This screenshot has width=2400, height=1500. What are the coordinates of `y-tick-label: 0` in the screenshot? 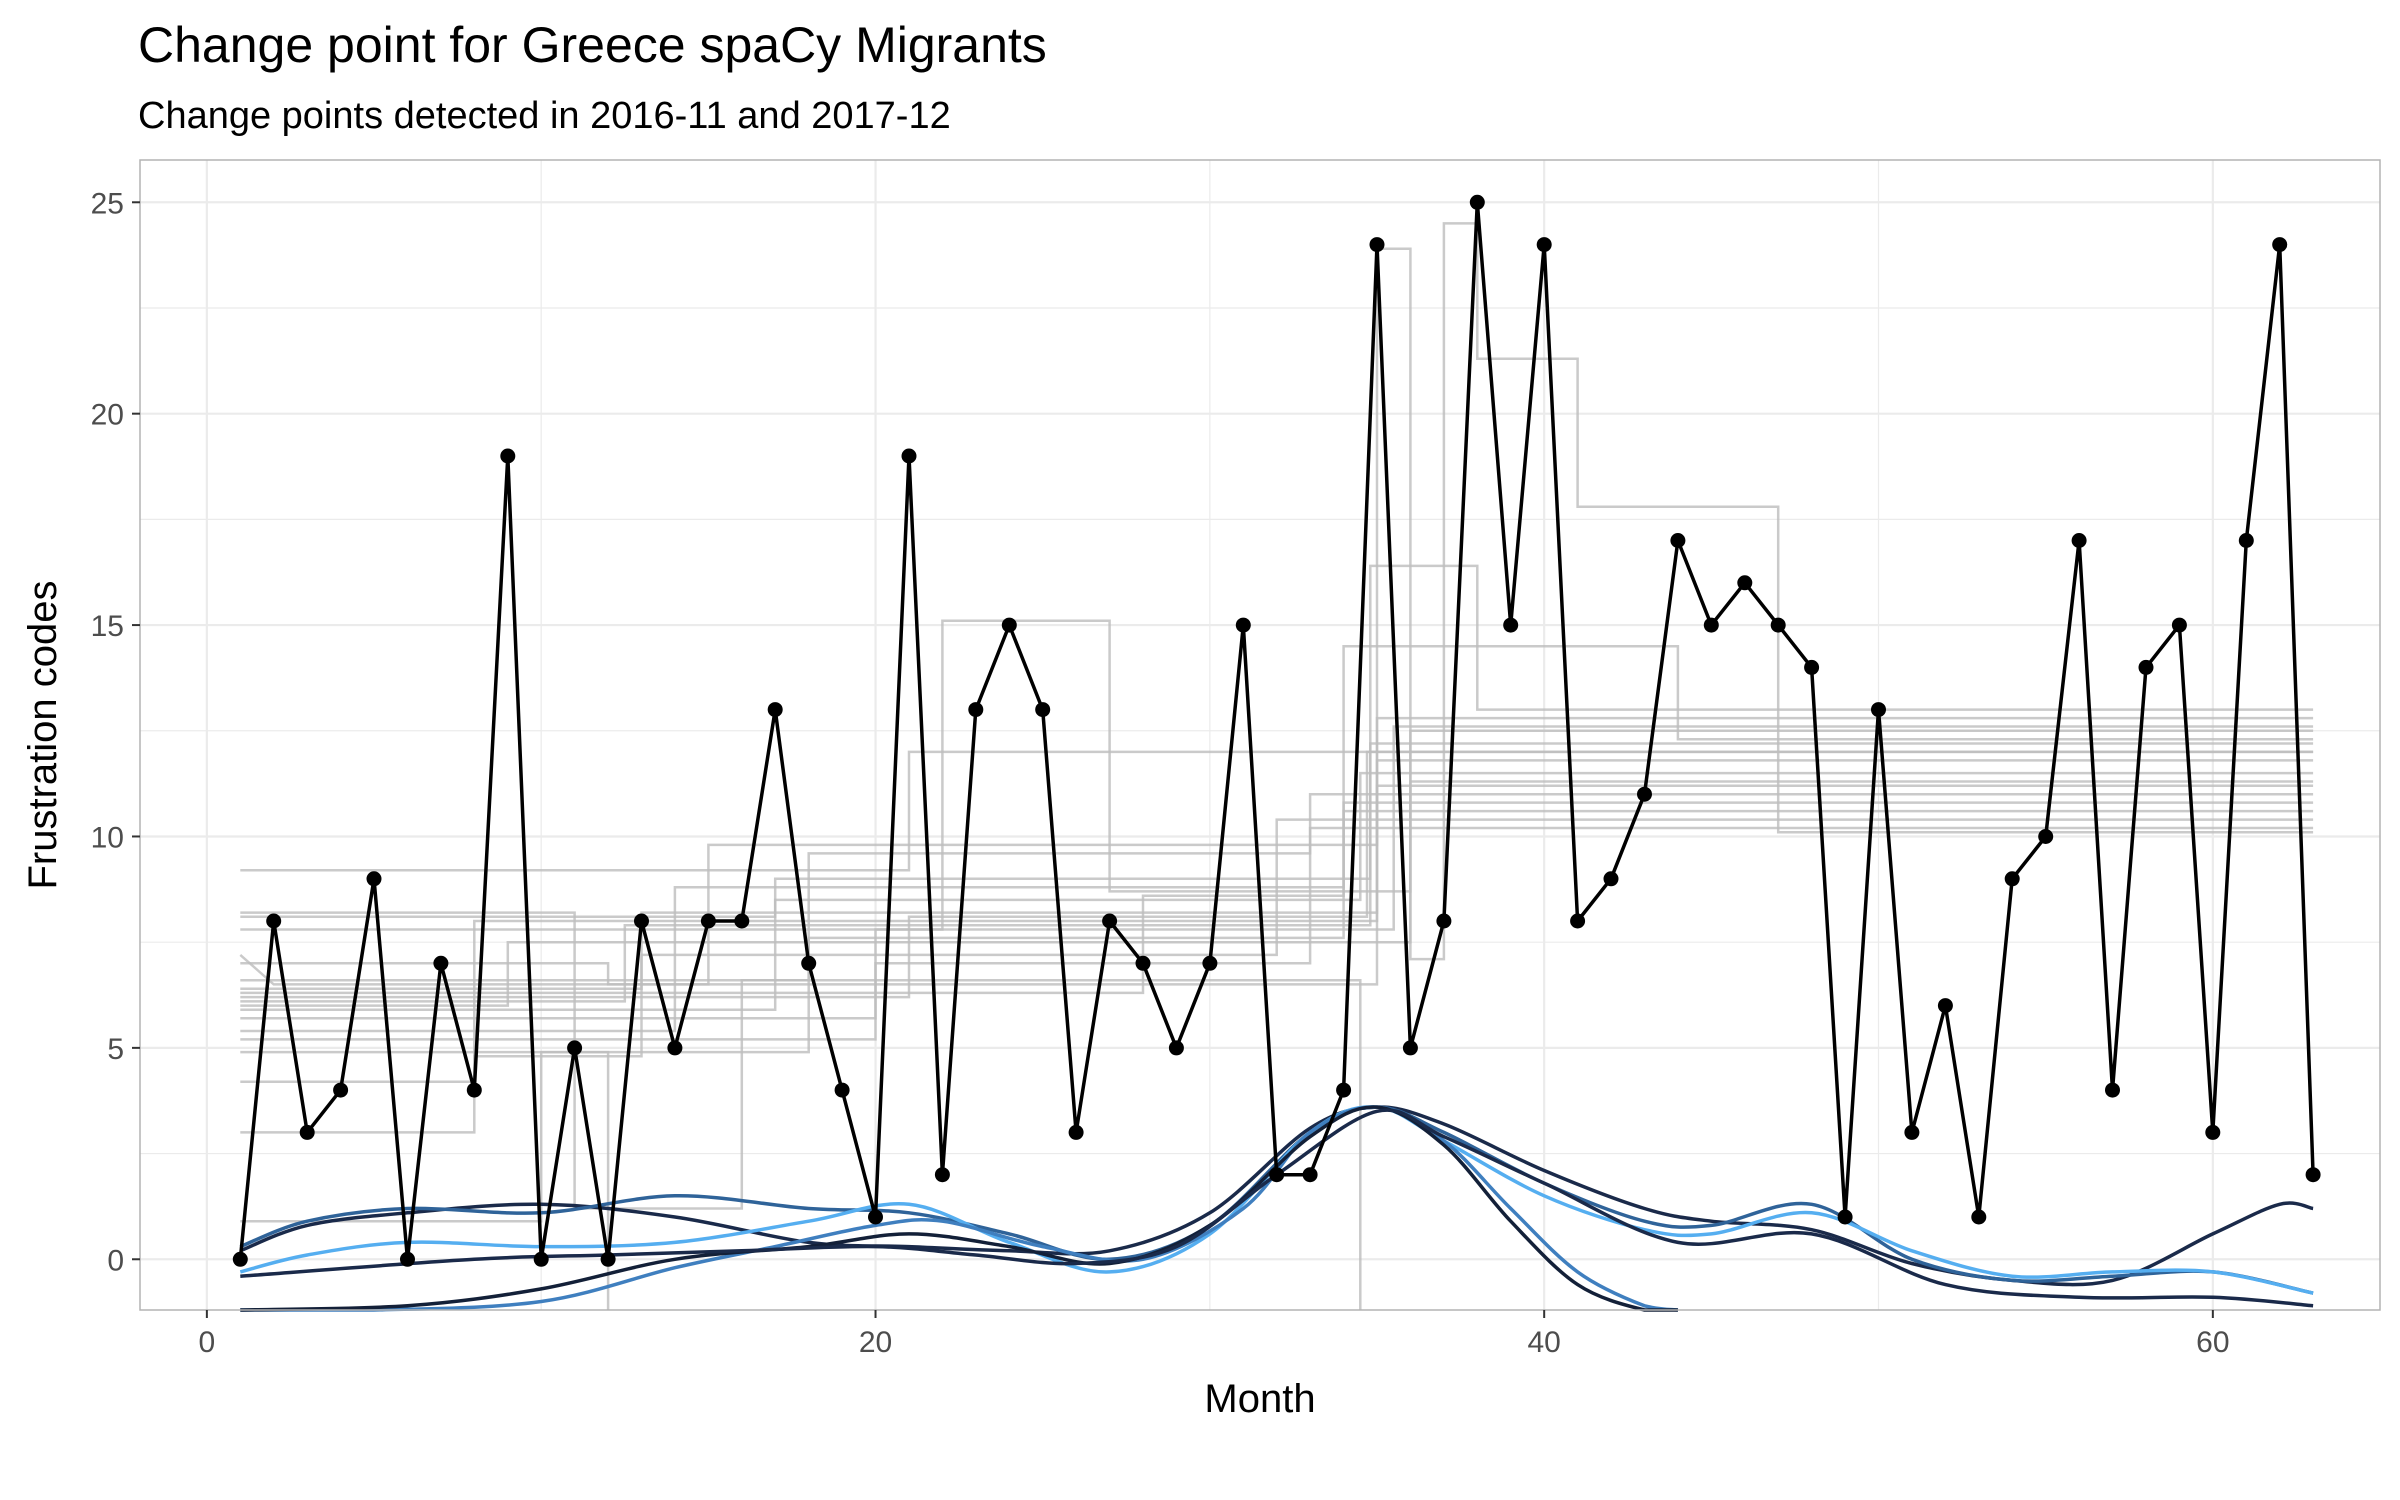 It's located at (115, 1260).